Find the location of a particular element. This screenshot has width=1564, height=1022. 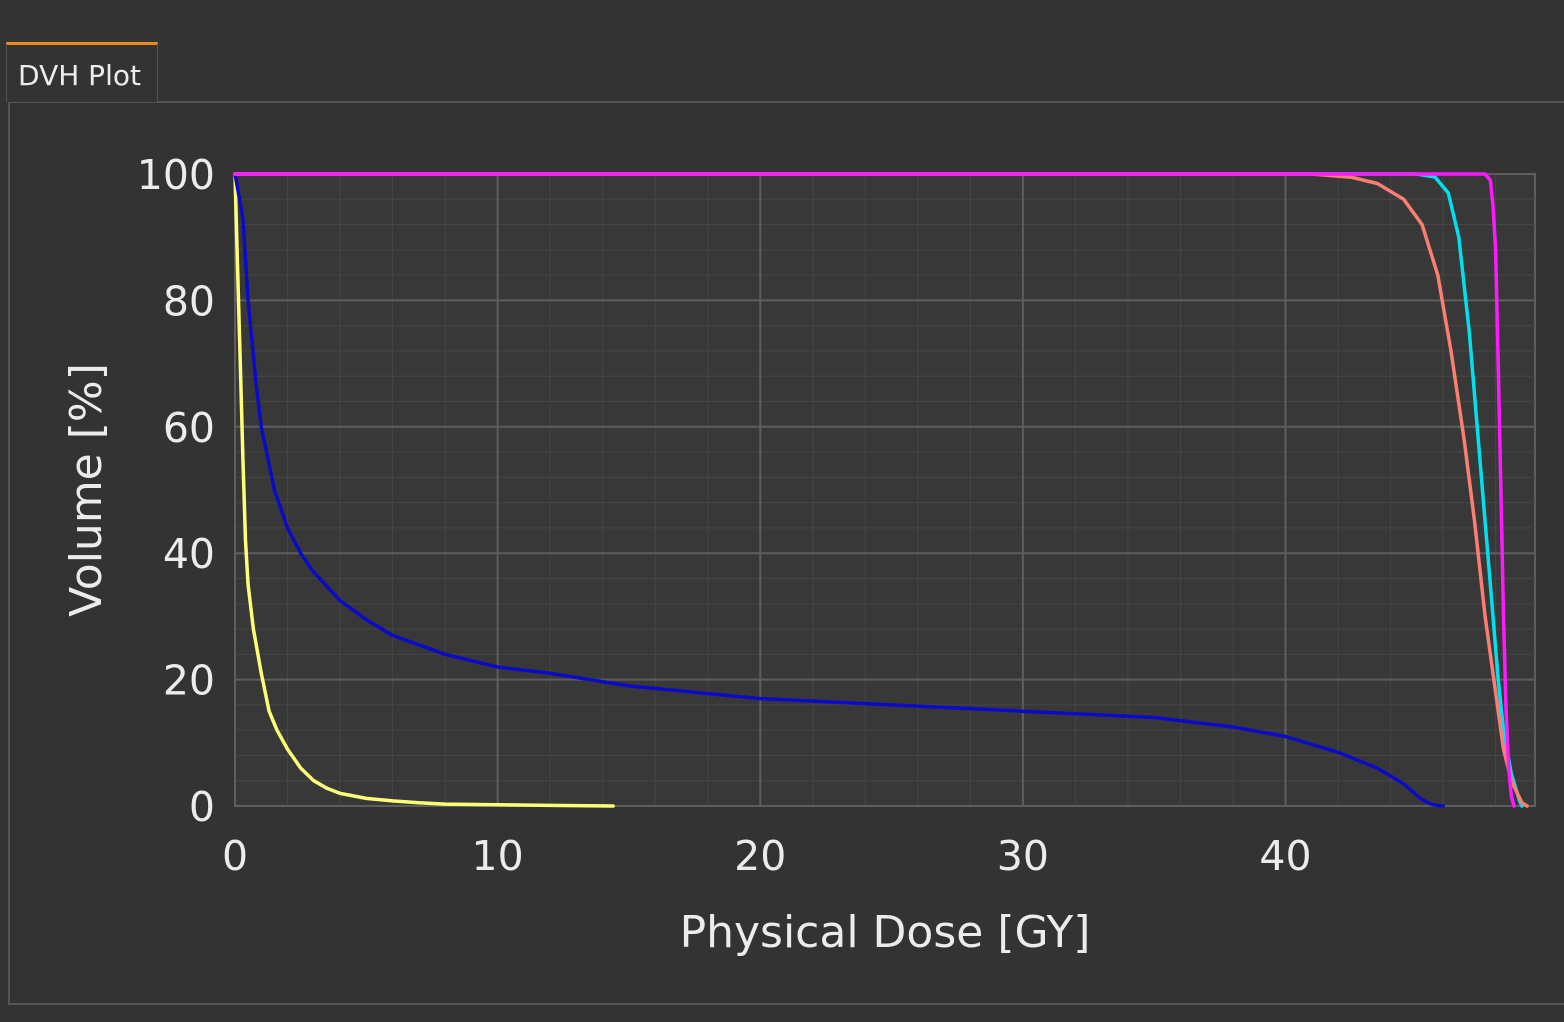

x-tick-label: 20 is located at coordinates (760, 856).